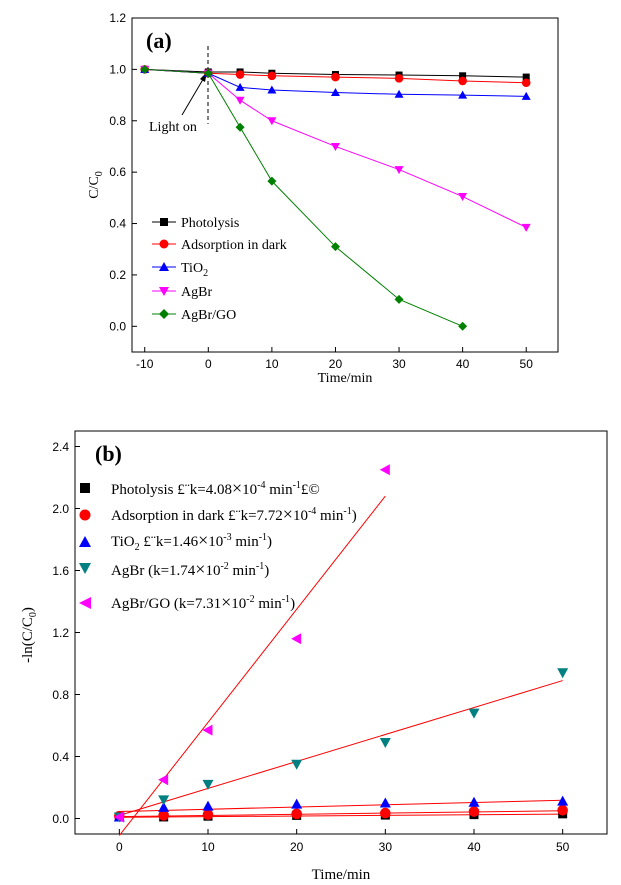  Describe the element at coordinates (218, 514) in the screenshot. I see `legend-item-b-adsorption: Adsorption in dark £¨k=7.72×10-4 min-1)` at that location.